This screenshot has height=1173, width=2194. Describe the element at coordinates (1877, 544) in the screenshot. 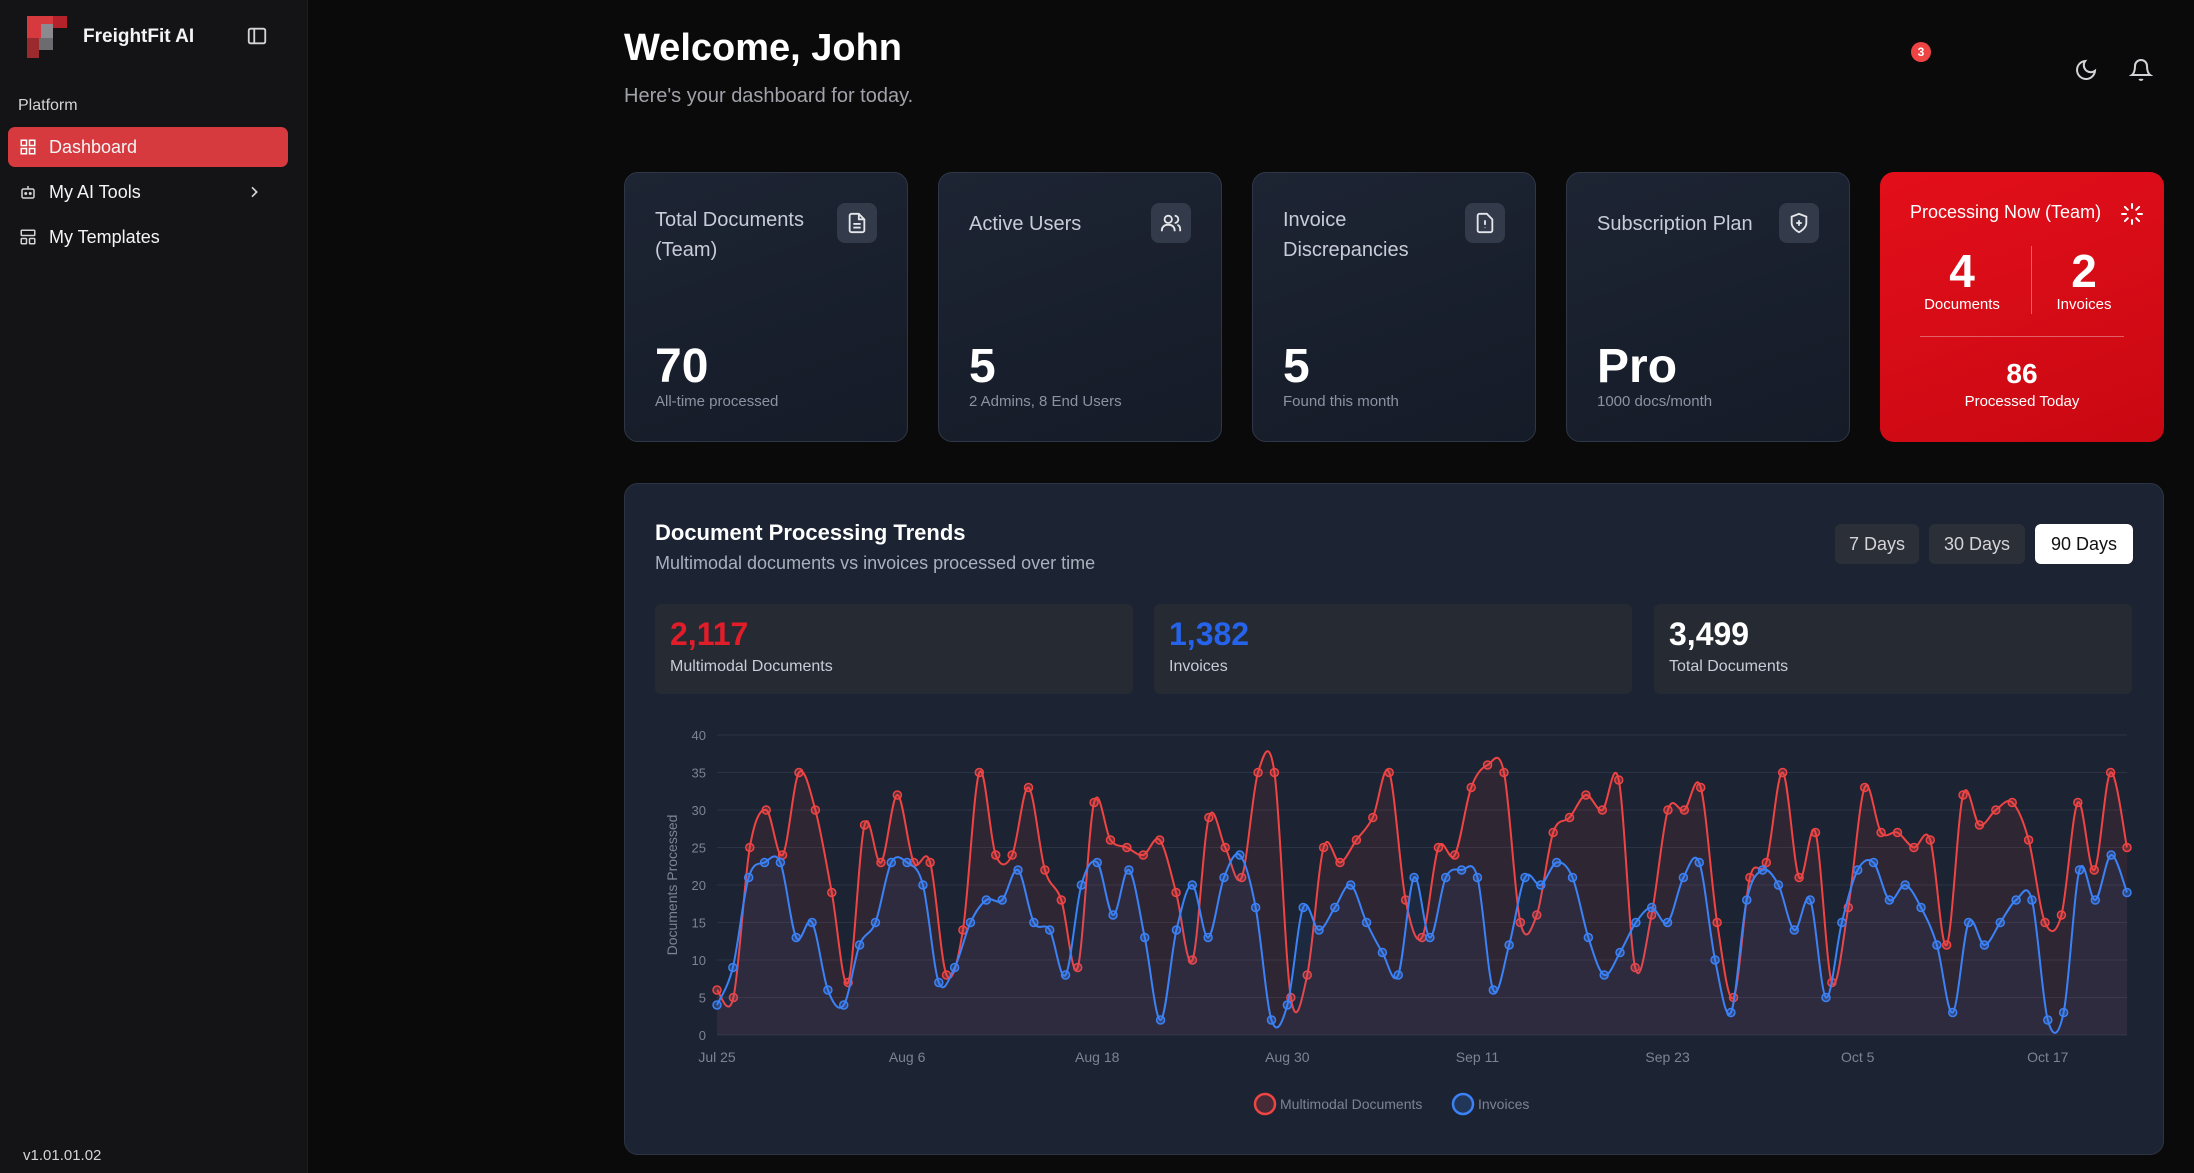

I see `range-7-days-button: 7 Days` at that location.